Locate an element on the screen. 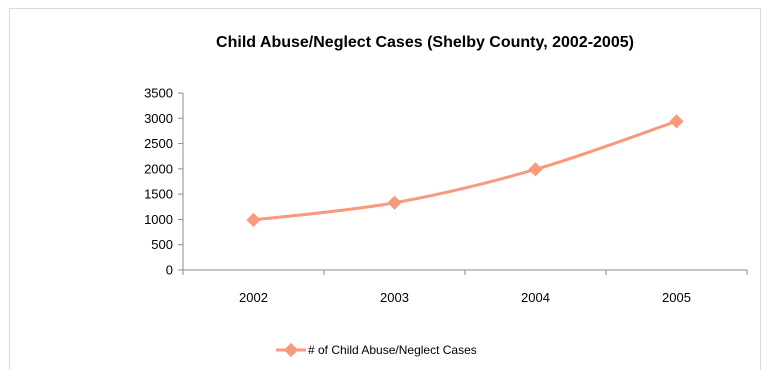 The width and height of the screenshot is (764, 370). y-tick-label: 3500 is located at coordinates (158, 93).